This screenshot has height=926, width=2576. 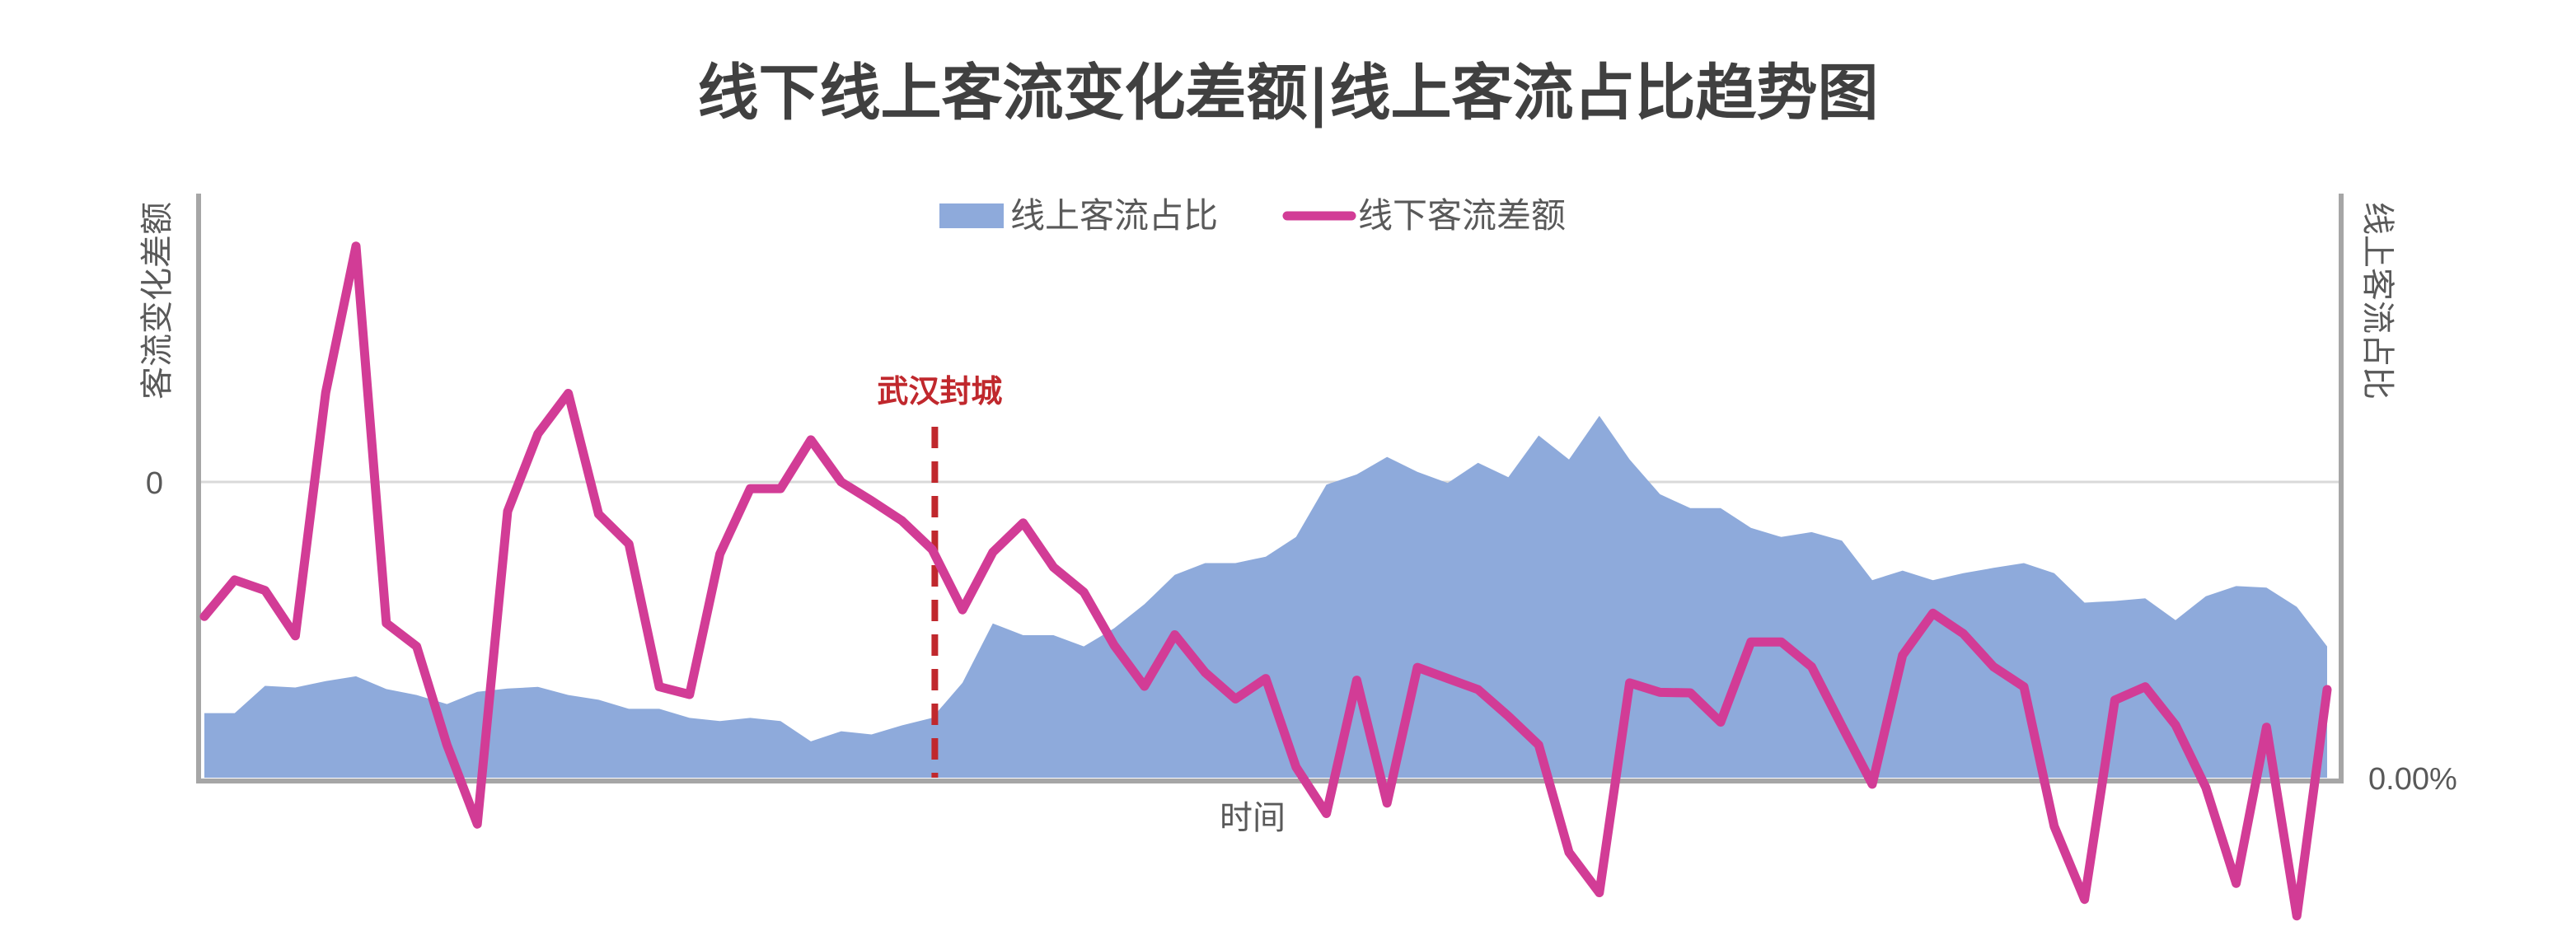 I want to click on legend-label-area: 线上客流占比, so click(x=1114, y=215).